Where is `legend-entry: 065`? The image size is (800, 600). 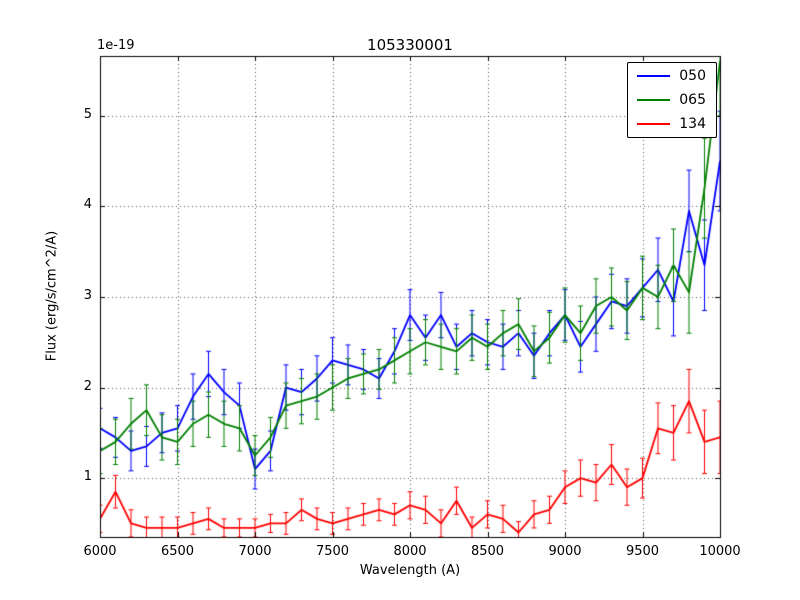 legend-entry: 065 is located at coordinates (671, 100).